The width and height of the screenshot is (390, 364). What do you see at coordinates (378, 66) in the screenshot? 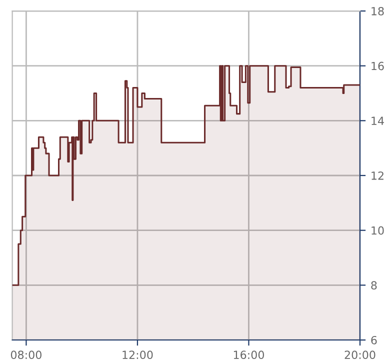
I see `y-tick-label: 16` at bounding box center [378, 66].